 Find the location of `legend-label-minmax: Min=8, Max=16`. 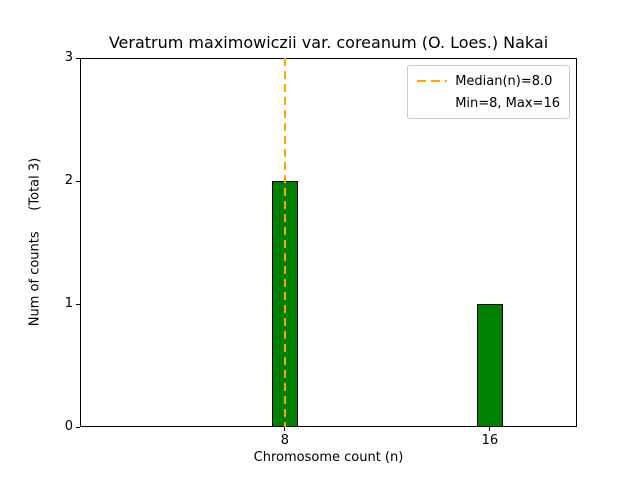

legend-label-minmax: Min=8, Max=16 is located at coordinates (507, 103).